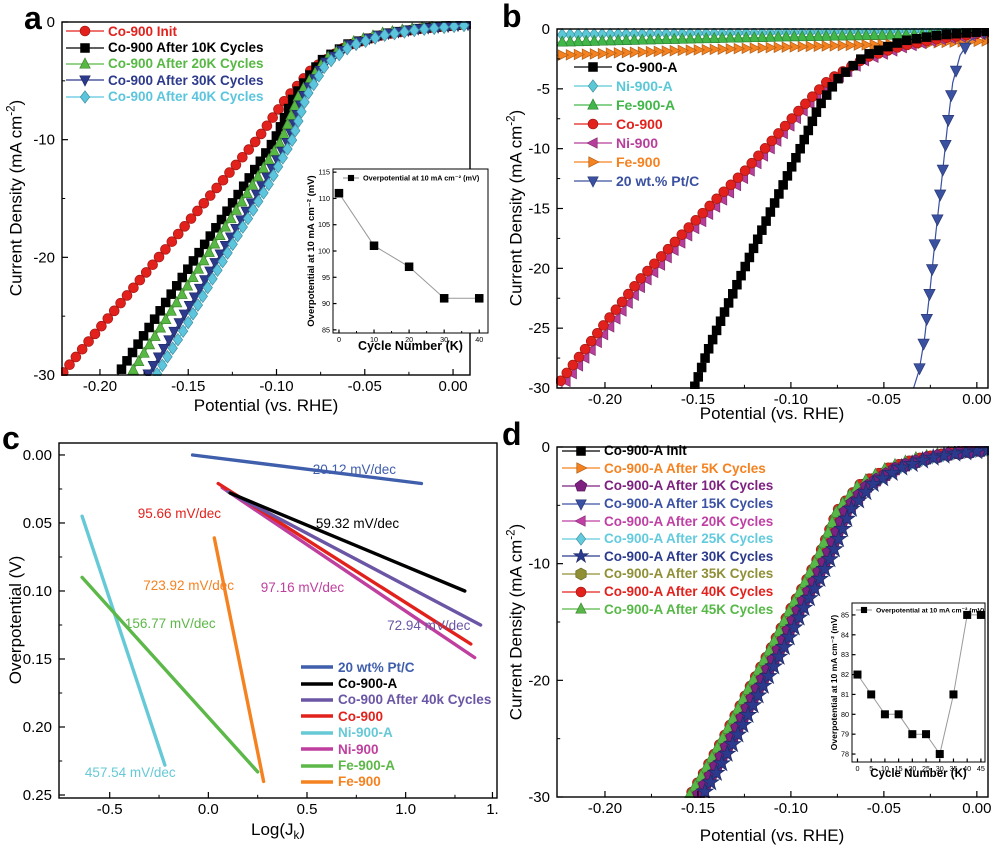 The image size is (1000, 852). Describe the element at coordinates (593, 161) in the screenshot. I see `triangle-right-swatch-icon` at that location.